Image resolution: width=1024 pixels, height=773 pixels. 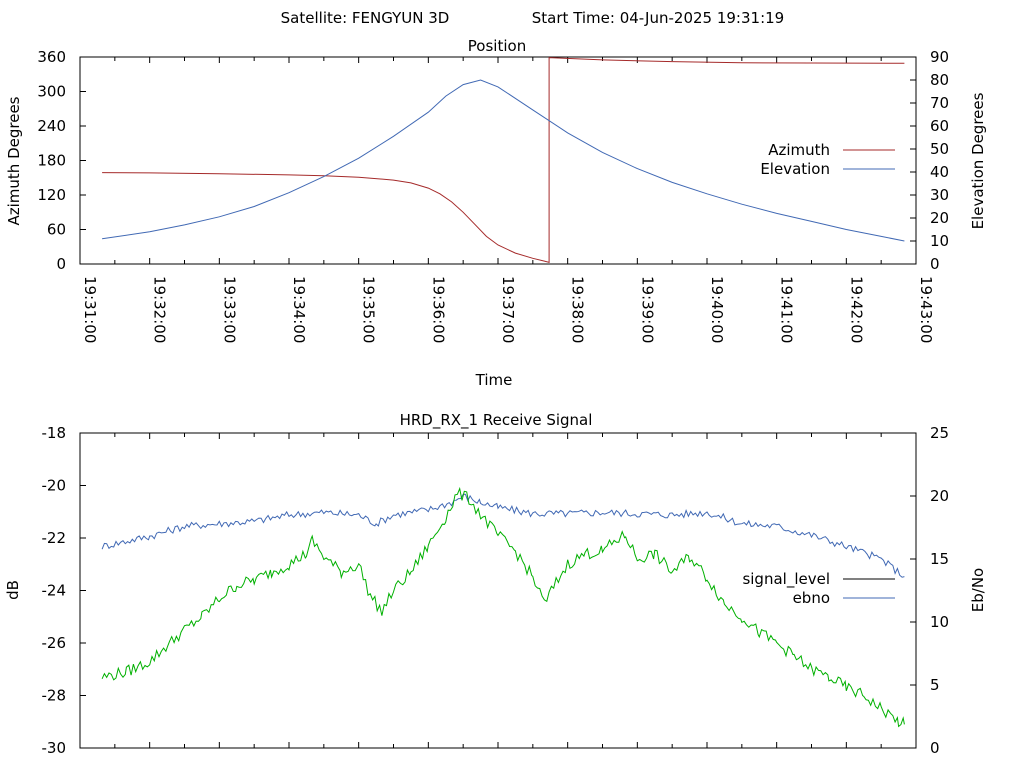 I want to click on y-tick-label: 240, so click(x=51, y=126).